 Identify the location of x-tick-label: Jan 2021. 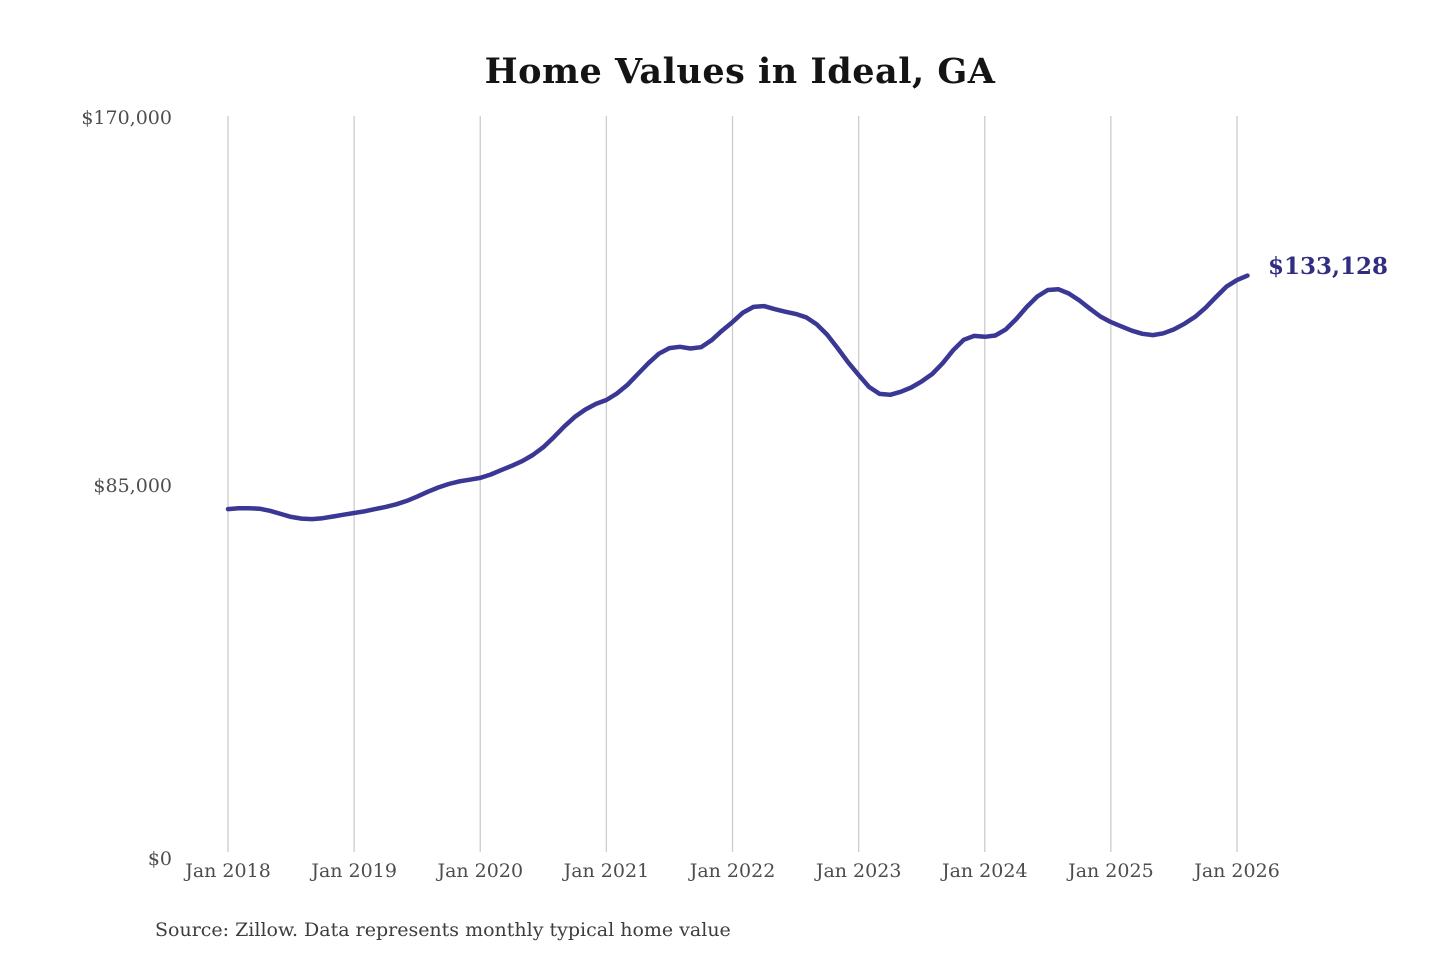
(606, 871).